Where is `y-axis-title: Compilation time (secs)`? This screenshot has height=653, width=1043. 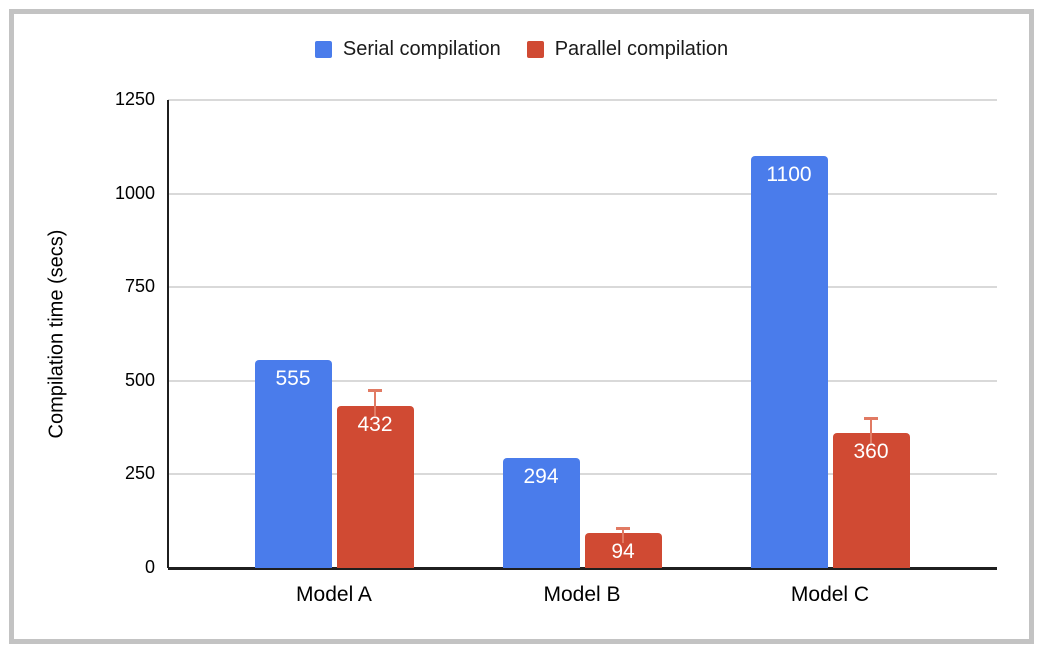 y-axis-title: Compilation time (secs) is located at coordinates (56, 334).